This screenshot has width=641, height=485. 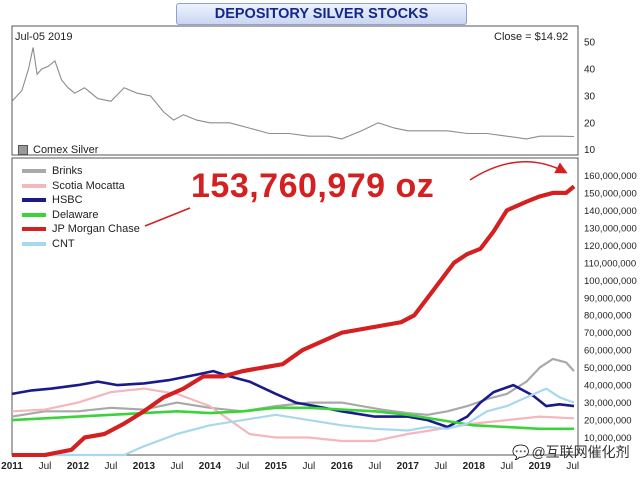 I want to click on main-y-tick-label: 10,000,000, so click(x=608, y=438).